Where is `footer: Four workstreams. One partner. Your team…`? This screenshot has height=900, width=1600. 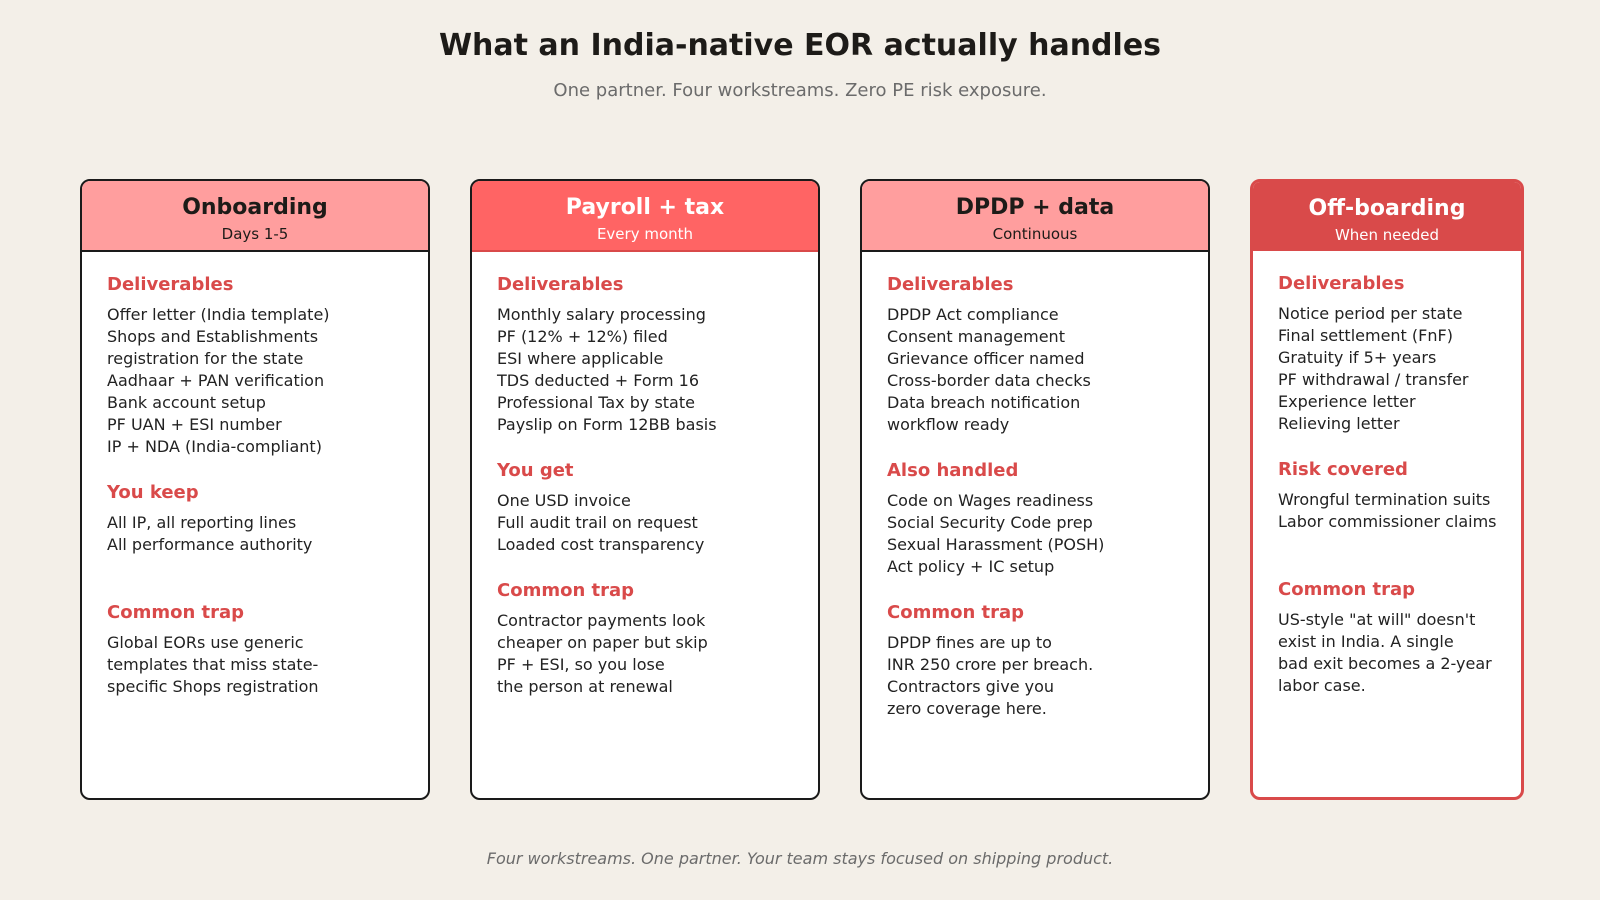
footer: Four workstreams. One partner. Your team… is located at coordinates (800, 858).